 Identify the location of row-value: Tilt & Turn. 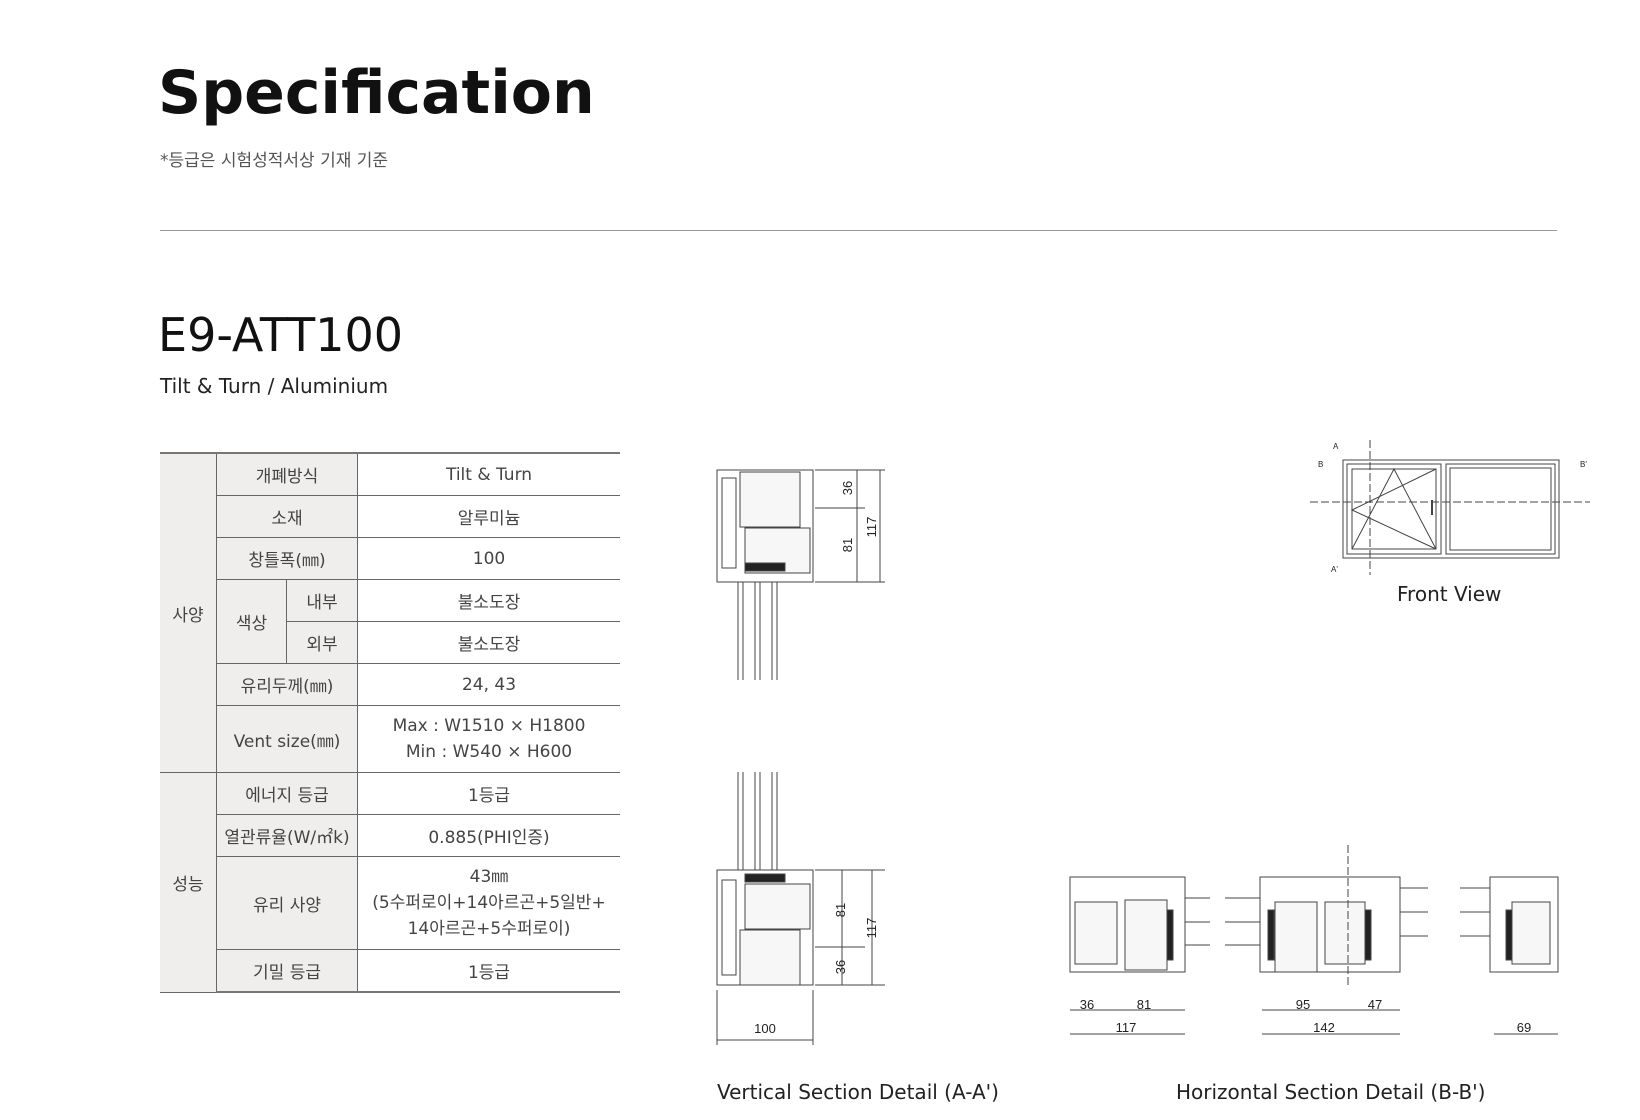
(488, 474).